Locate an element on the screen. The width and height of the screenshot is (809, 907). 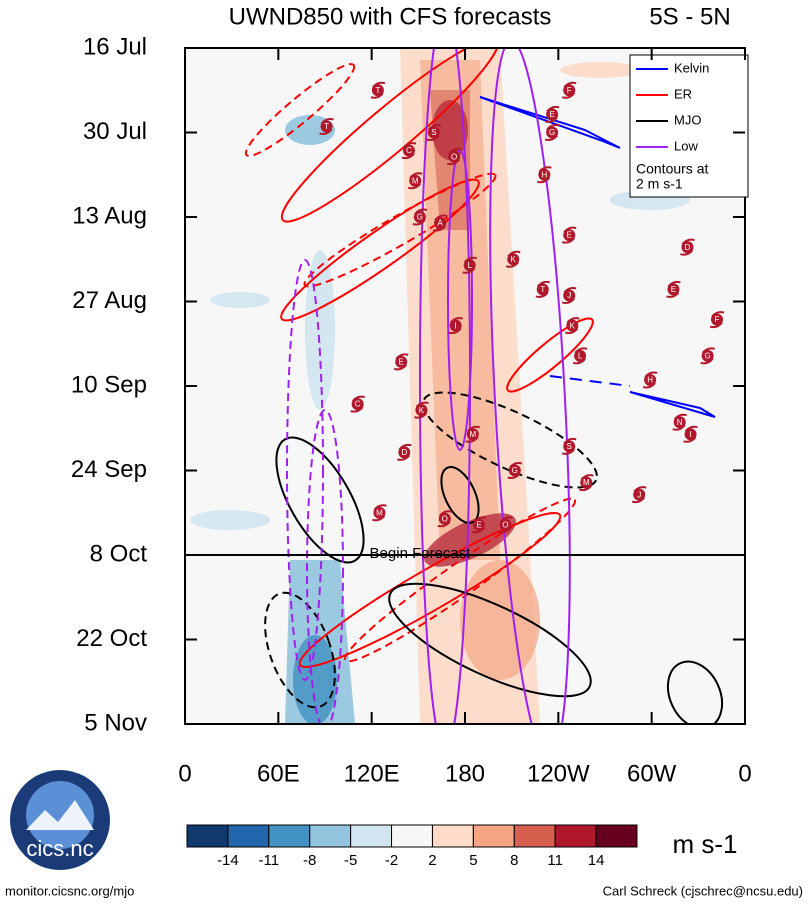
chart-subtitle: 5S - 5N is located at coordinates (689, 16).